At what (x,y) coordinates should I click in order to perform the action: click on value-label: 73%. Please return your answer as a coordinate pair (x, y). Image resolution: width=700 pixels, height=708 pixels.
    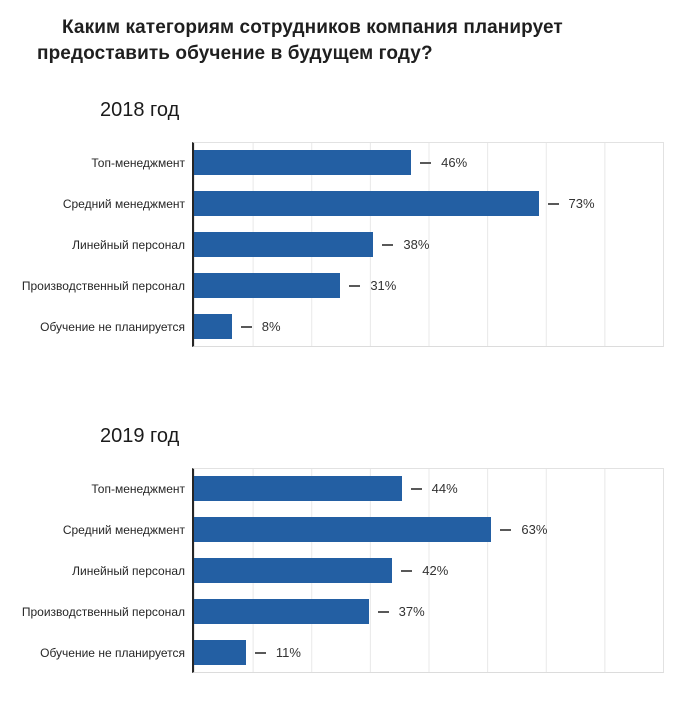
    Looking at the image, I should click on (581, 203).